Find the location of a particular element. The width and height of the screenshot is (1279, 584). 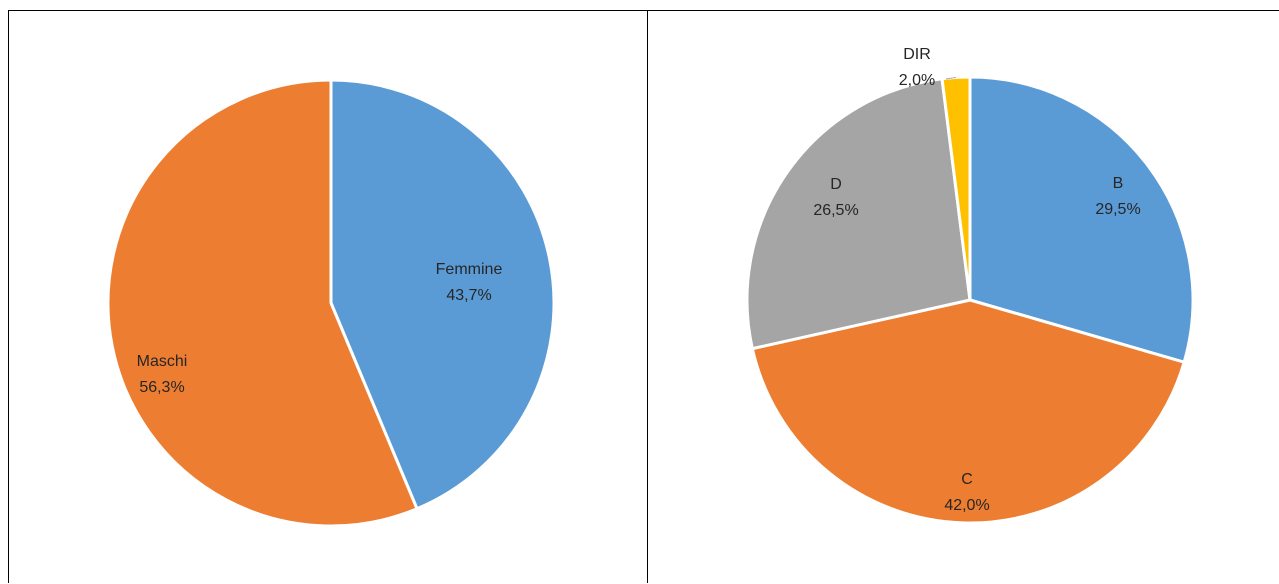

slice-label-d: D is located at coordinates (836, 184).